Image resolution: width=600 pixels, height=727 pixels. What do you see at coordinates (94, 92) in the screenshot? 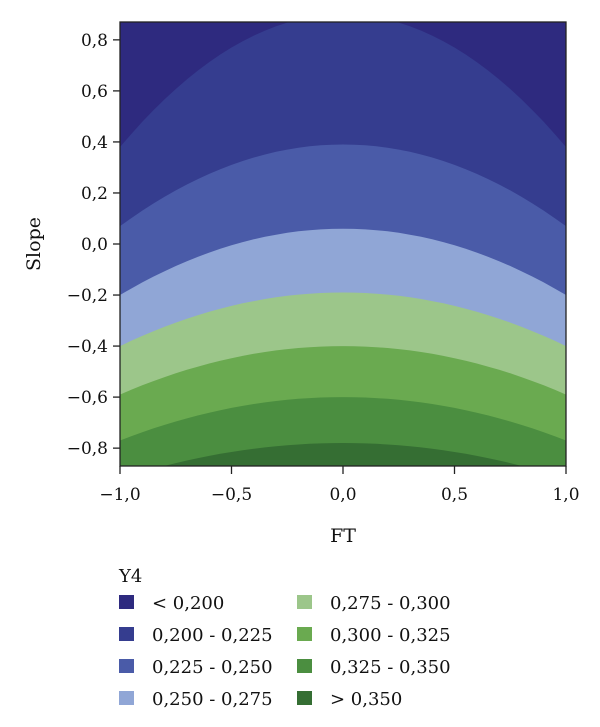
I see `y-tick-label: 0,6` at bounding box center [94, 92].